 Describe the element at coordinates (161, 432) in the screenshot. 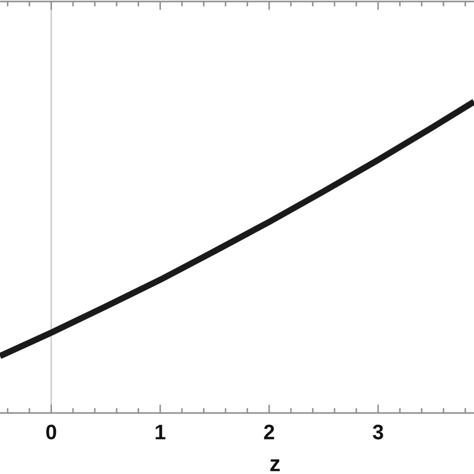

I see `x-tick-label: 1` at that location.